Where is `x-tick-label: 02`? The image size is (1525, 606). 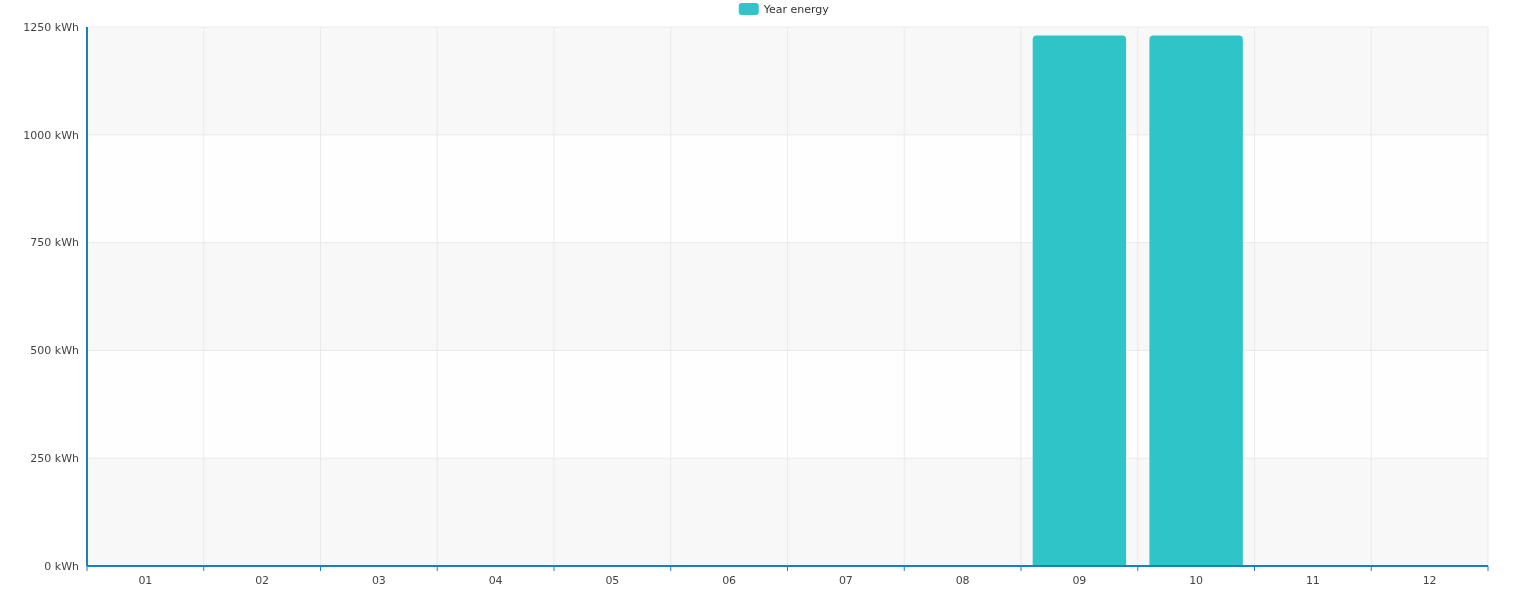
x-tick-label: 02 is located at coordinates (262, 580).